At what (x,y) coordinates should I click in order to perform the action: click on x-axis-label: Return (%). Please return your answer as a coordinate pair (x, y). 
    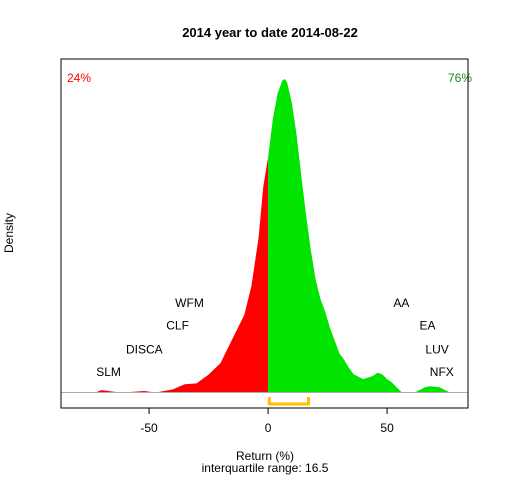
    Looking at the image, I should click on (265, 456).